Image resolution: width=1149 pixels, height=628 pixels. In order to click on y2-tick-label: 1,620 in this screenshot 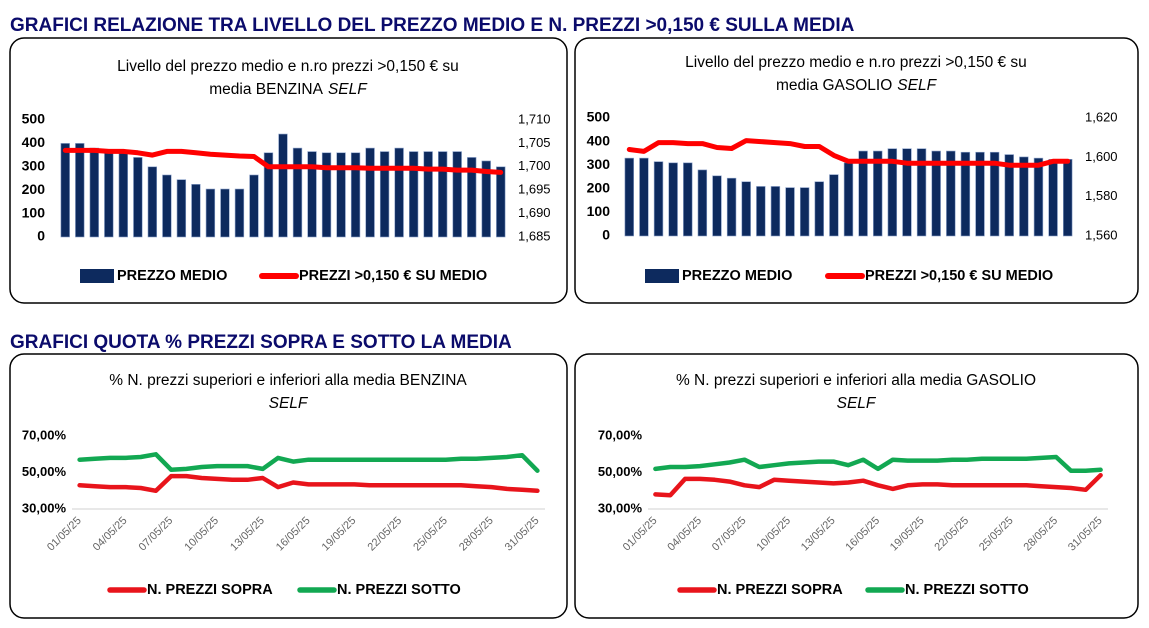, I will do `click(1101, 116)`.